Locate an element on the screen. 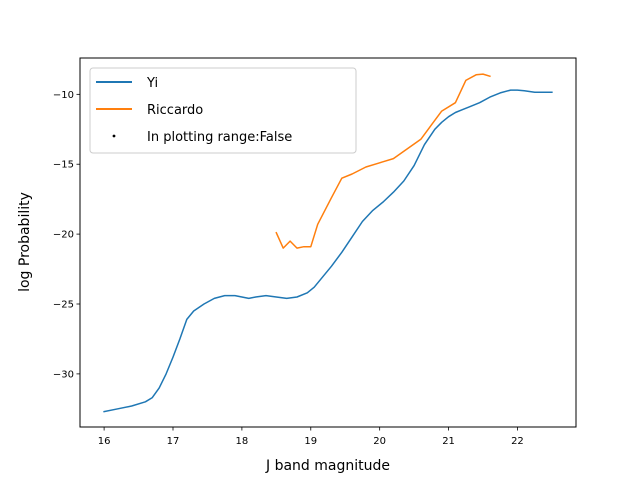 The image size is (640, 480). x-axis: 16 17 18 19 20 21 22 is located at coordinates (311, 437).